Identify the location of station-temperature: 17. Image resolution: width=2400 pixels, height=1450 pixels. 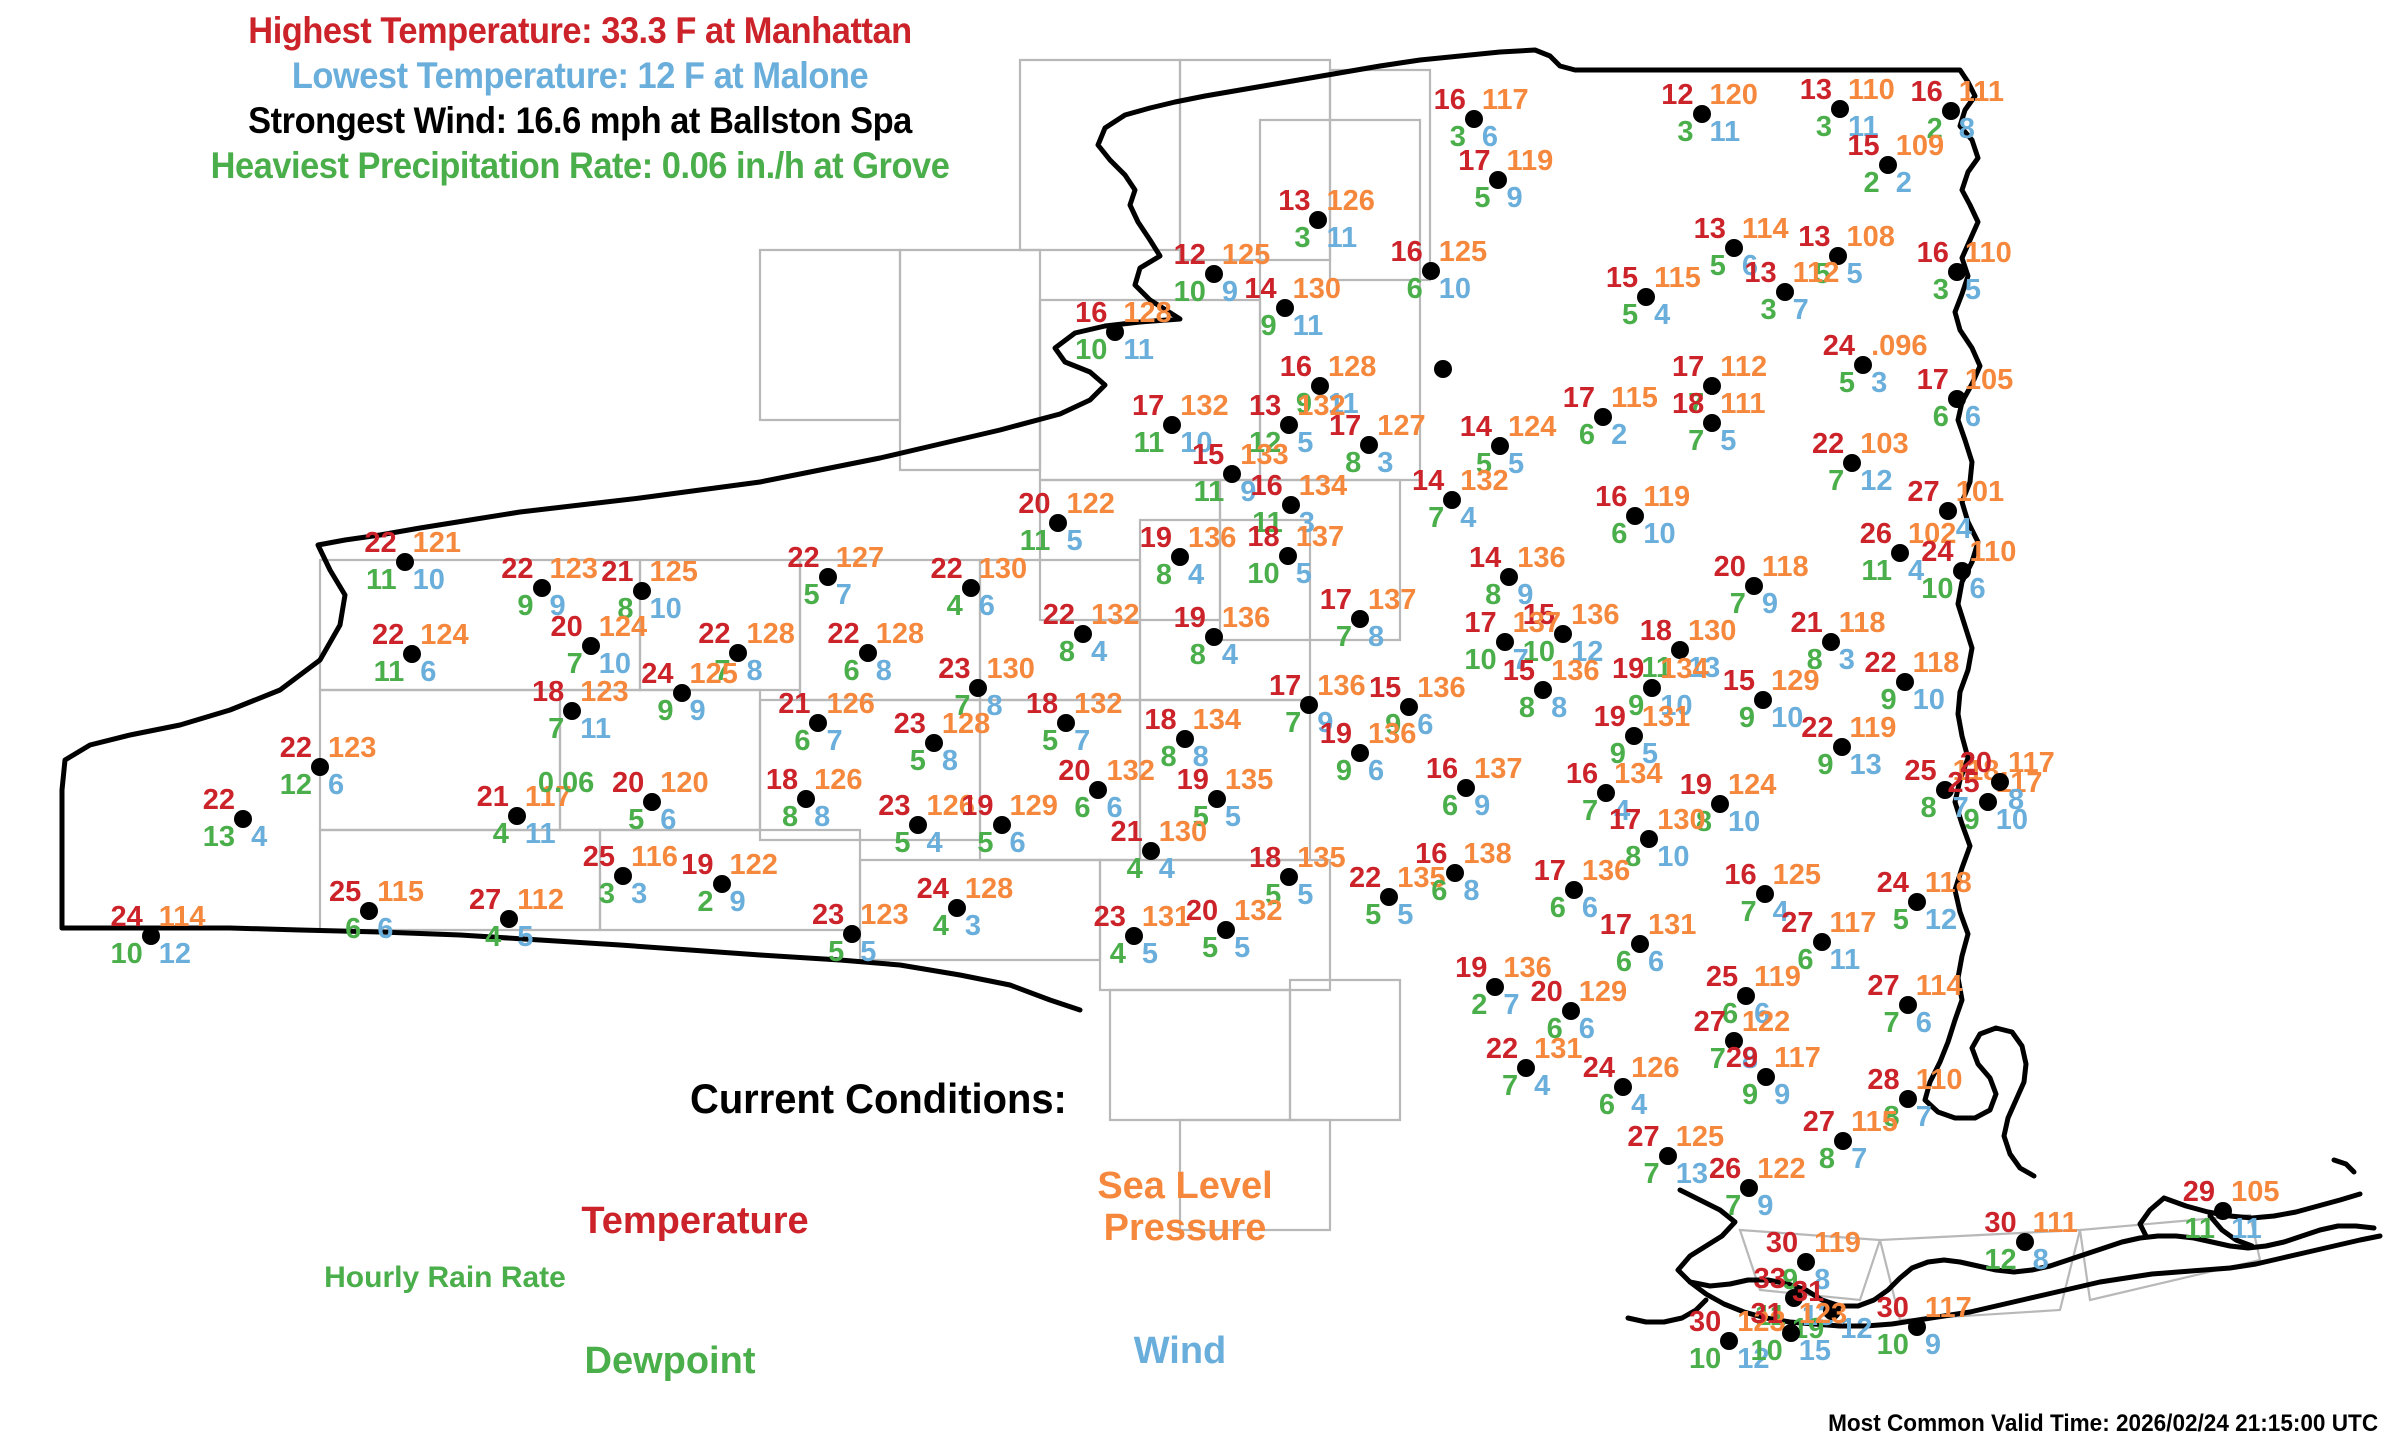
(1345, 425).